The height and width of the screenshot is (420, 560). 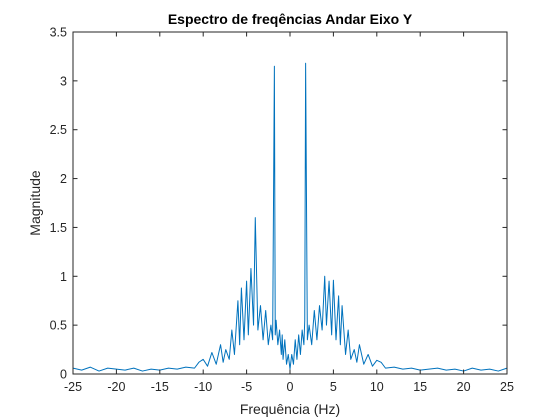 What do you see at coordinates (35, 203) in the screenshot?
I see `y-axis-label: Magnitude` at bounding box center [35, 203].